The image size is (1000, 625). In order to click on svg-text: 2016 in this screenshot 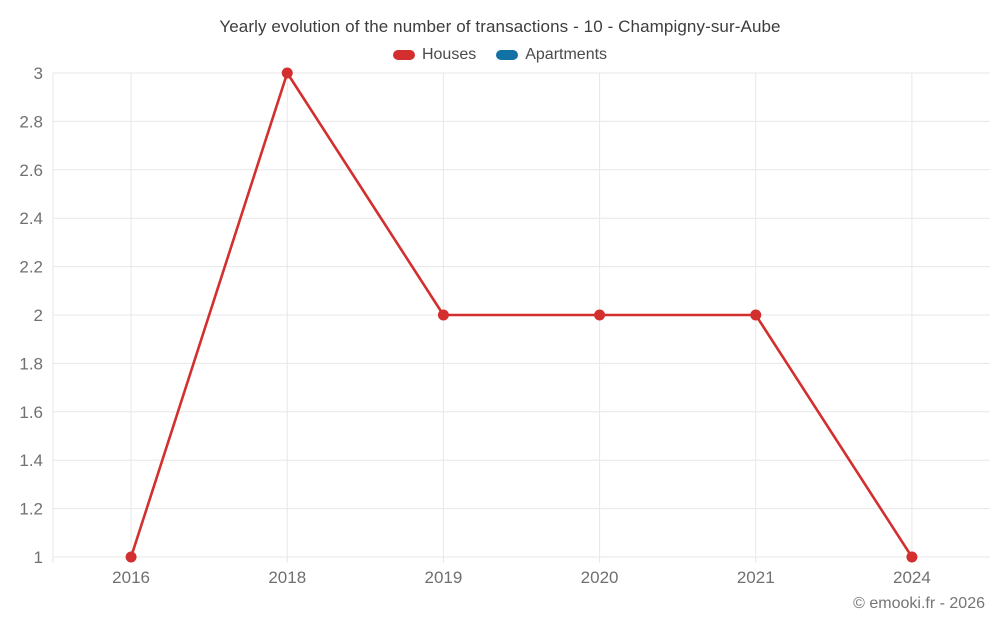, I will do `click(131, 577)`.